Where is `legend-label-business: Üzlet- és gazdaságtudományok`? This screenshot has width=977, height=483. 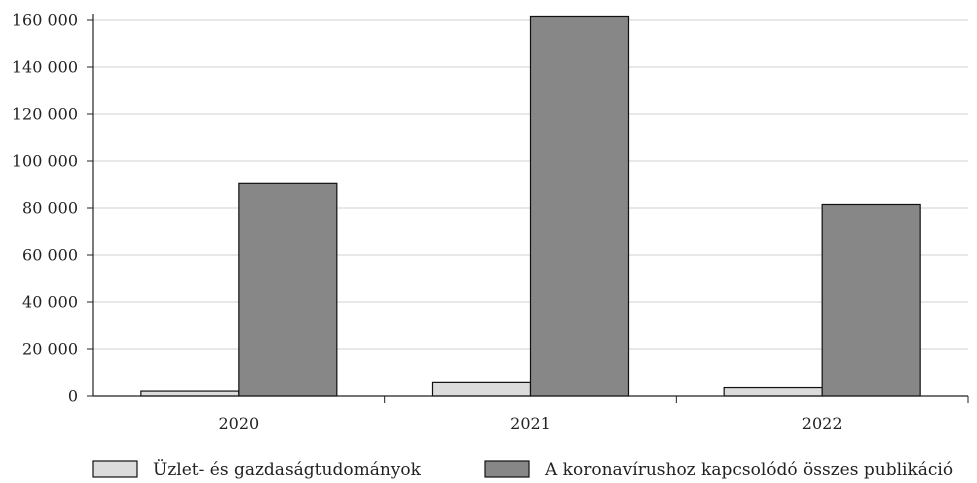 legend-label-business: Üzlet- és gazdaságtudományok is located at coordinates (287, 469).